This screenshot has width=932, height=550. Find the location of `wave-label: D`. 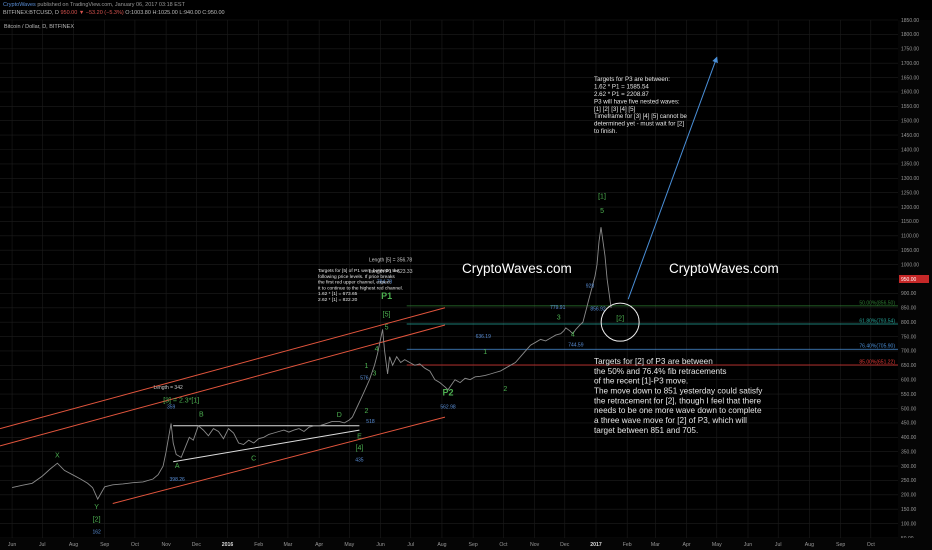

wave-label: D is located at coordinates (339, 415).